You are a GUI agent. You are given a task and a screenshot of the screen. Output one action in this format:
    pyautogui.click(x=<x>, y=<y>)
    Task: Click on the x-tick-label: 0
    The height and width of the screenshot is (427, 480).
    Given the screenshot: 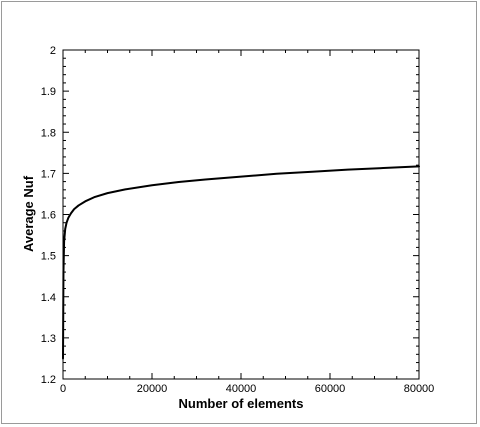 What is the action you would take?
    pyautogui.click(x=63, y=389)
    